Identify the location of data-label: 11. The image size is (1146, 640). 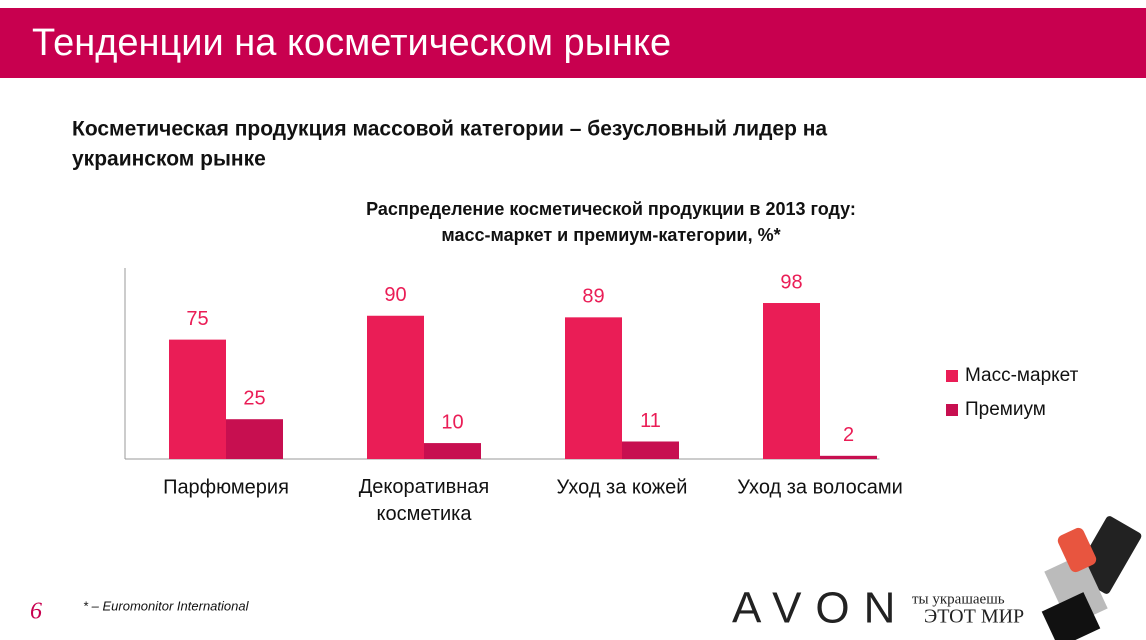
(650, 421).